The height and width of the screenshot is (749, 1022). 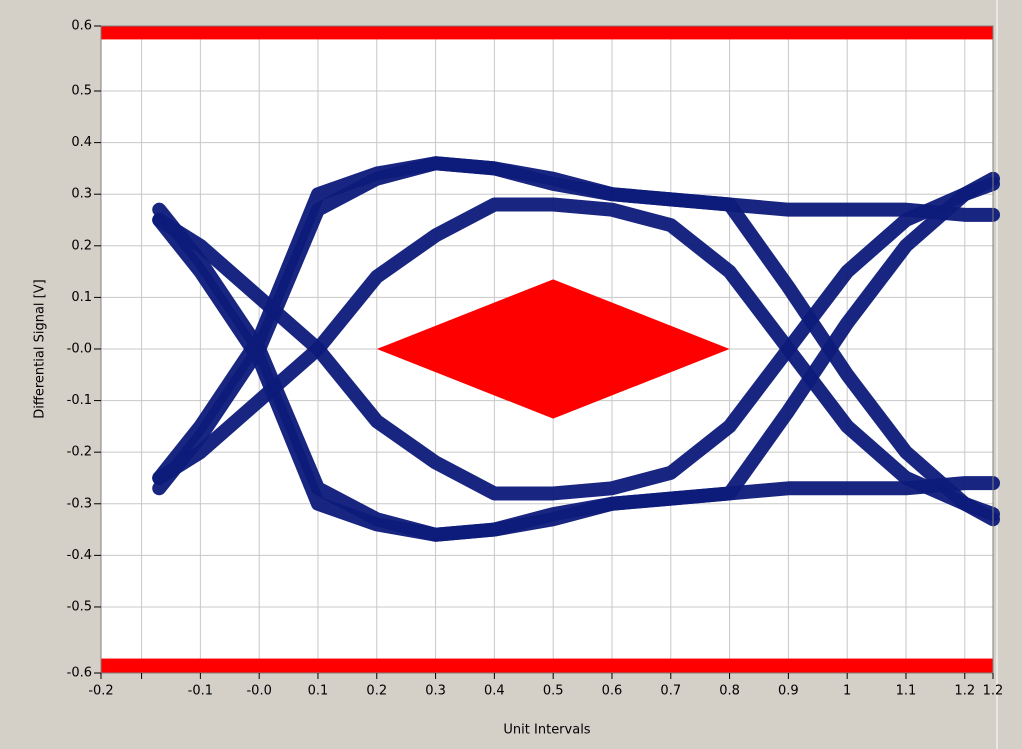 What do you see at coordinates (100, 691) in the screenshot?
I see `x-tick-label: -0.2` at bounding box center [100, 691].